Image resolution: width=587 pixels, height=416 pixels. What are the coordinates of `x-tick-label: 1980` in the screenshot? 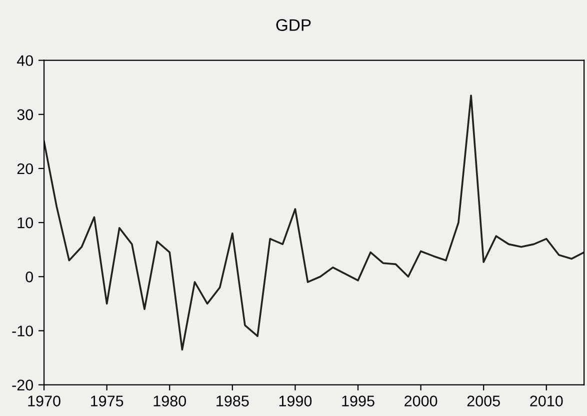 It's located at (170, 401).